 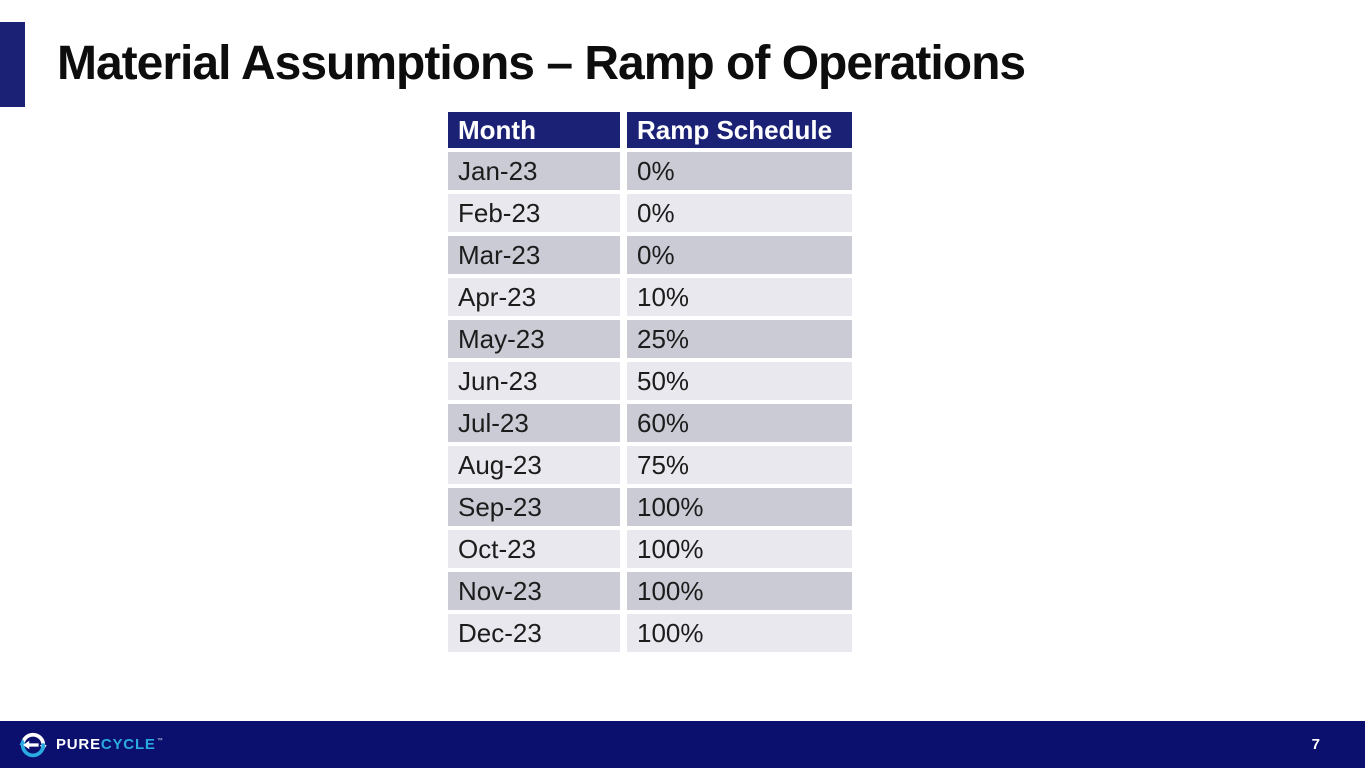 I want to click on table-row: Apr-23 10%, so click(x=650, y=295).